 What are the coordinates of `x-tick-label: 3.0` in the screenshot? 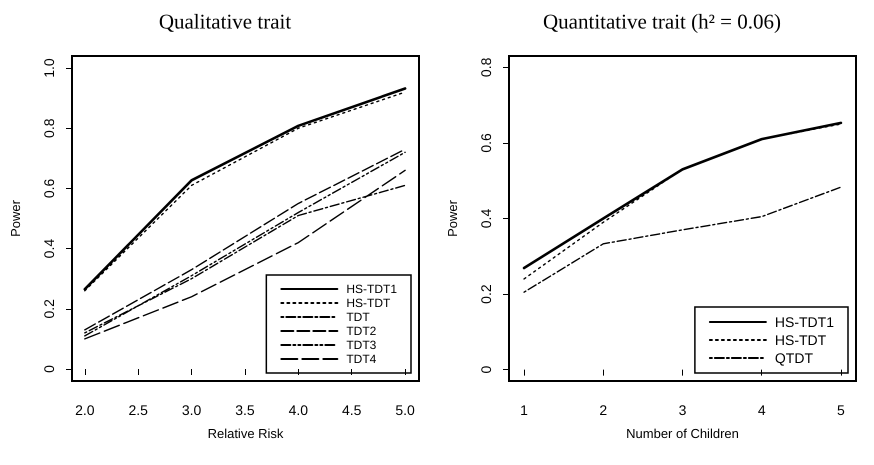 It's located at (192, 410).